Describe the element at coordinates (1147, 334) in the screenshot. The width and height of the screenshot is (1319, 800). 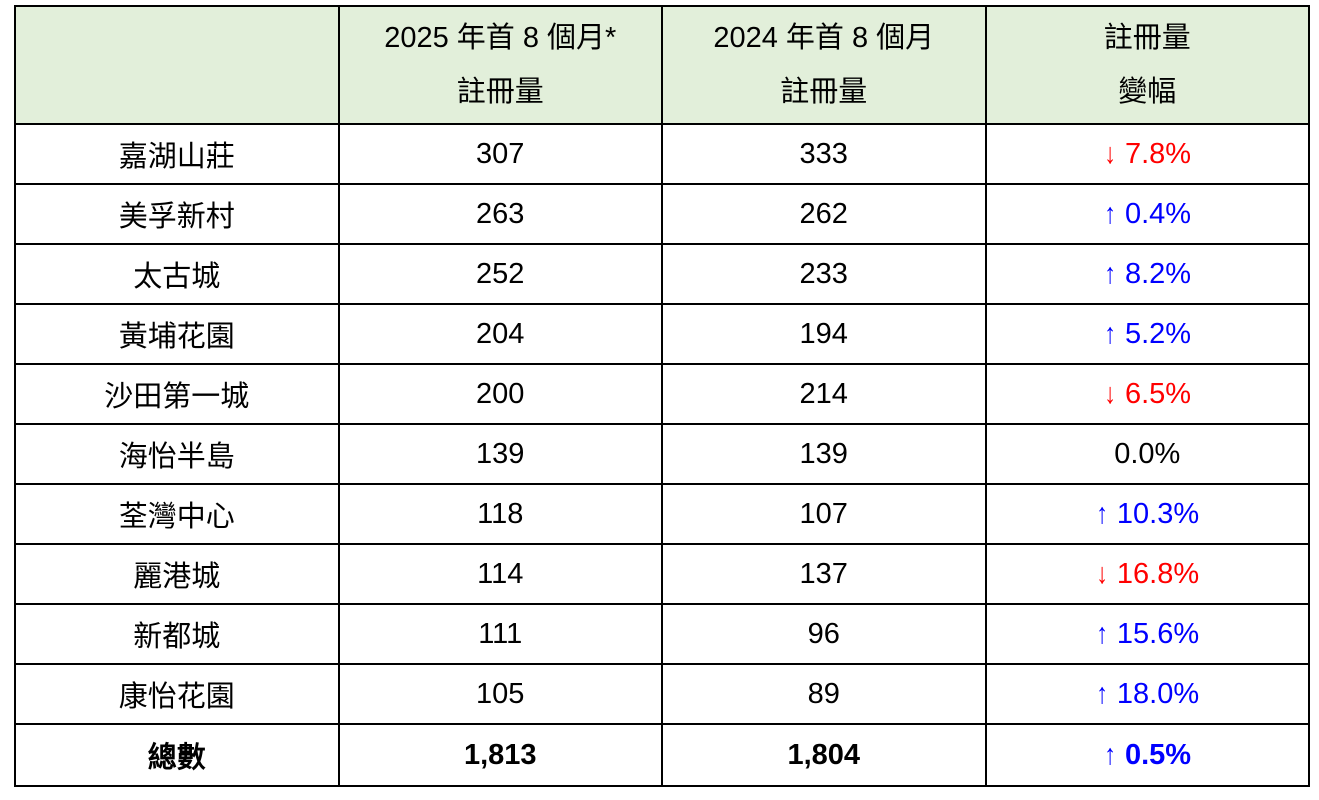
I see `change-value: ↑ 5.2%` at that location.